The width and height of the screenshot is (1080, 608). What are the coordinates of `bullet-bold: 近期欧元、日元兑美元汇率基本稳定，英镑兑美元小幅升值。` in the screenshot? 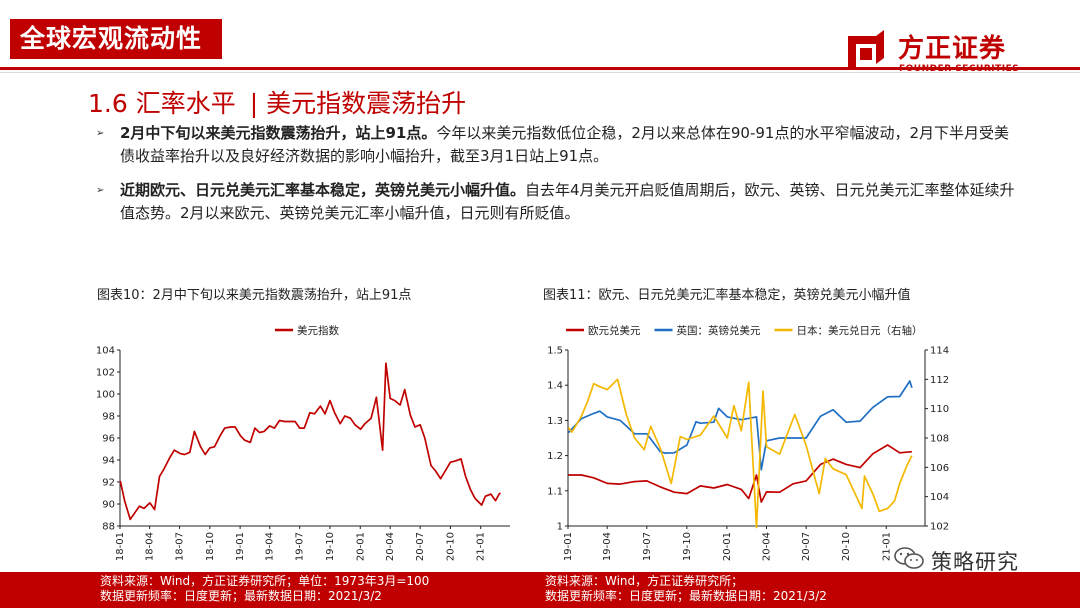 It's located at (323, 190).